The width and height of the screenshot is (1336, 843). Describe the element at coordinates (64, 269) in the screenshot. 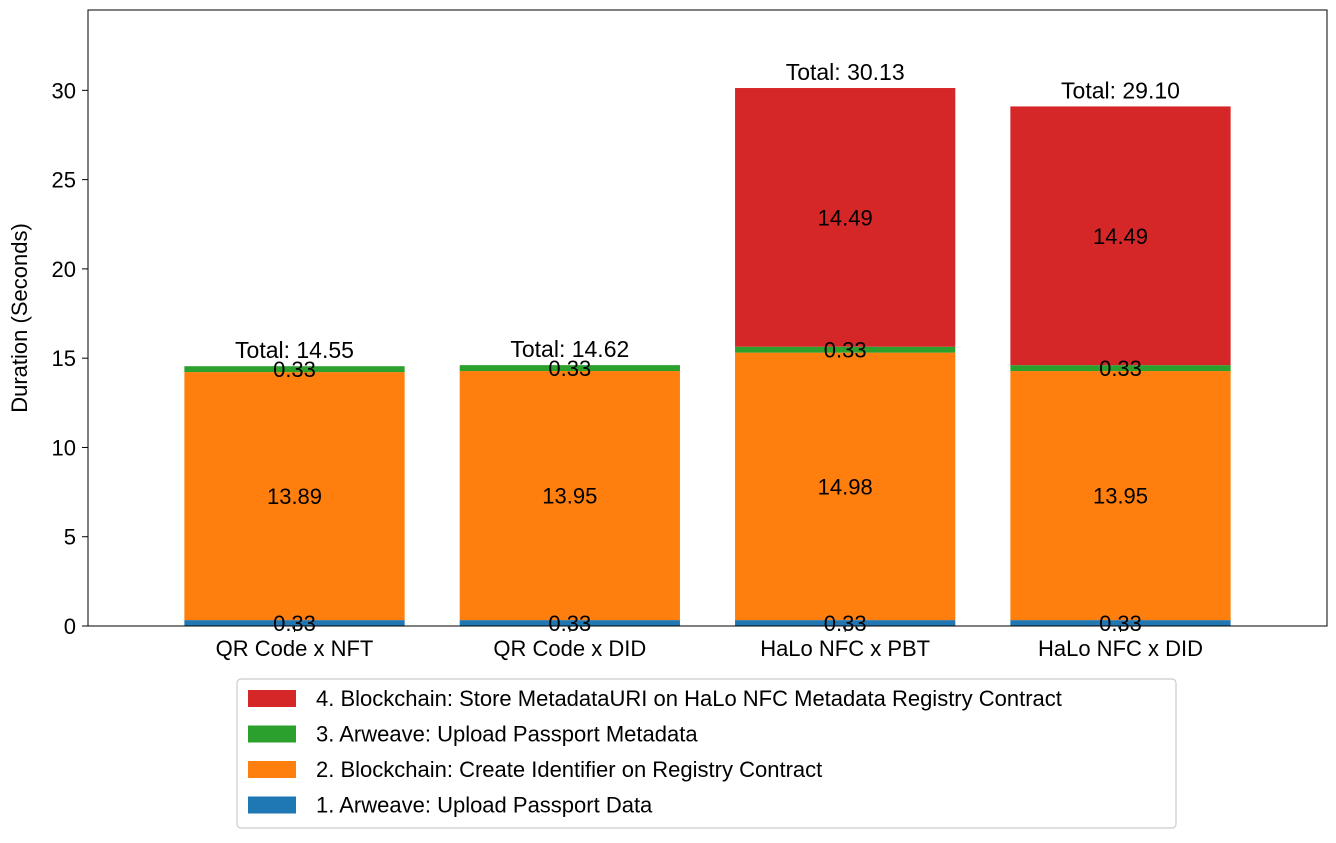

I see `y-tick-label: 20` at that location.